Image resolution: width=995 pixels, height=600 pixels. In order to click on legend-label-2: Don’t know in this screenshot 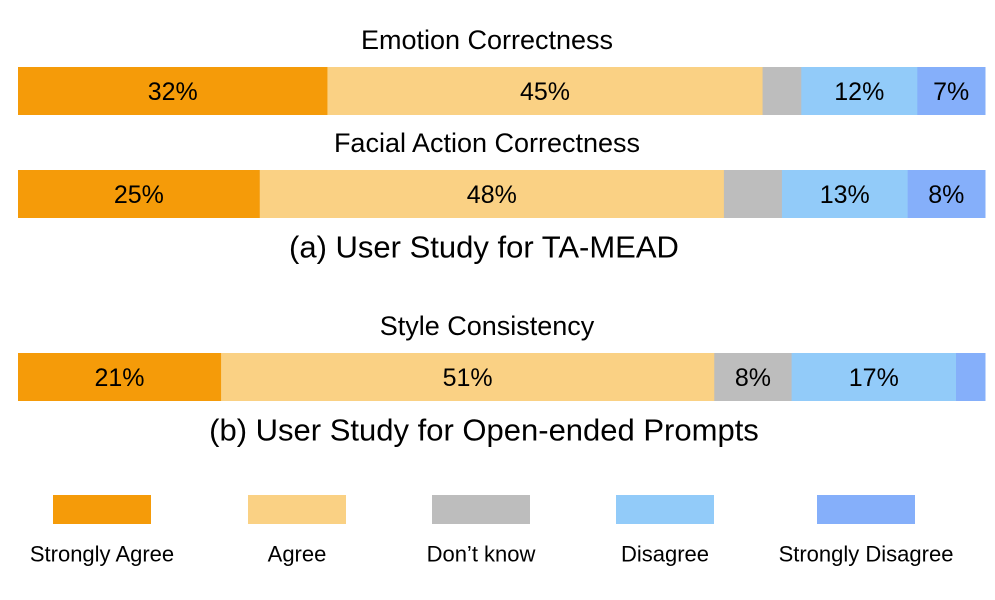, I will do `click(481, 554)`.